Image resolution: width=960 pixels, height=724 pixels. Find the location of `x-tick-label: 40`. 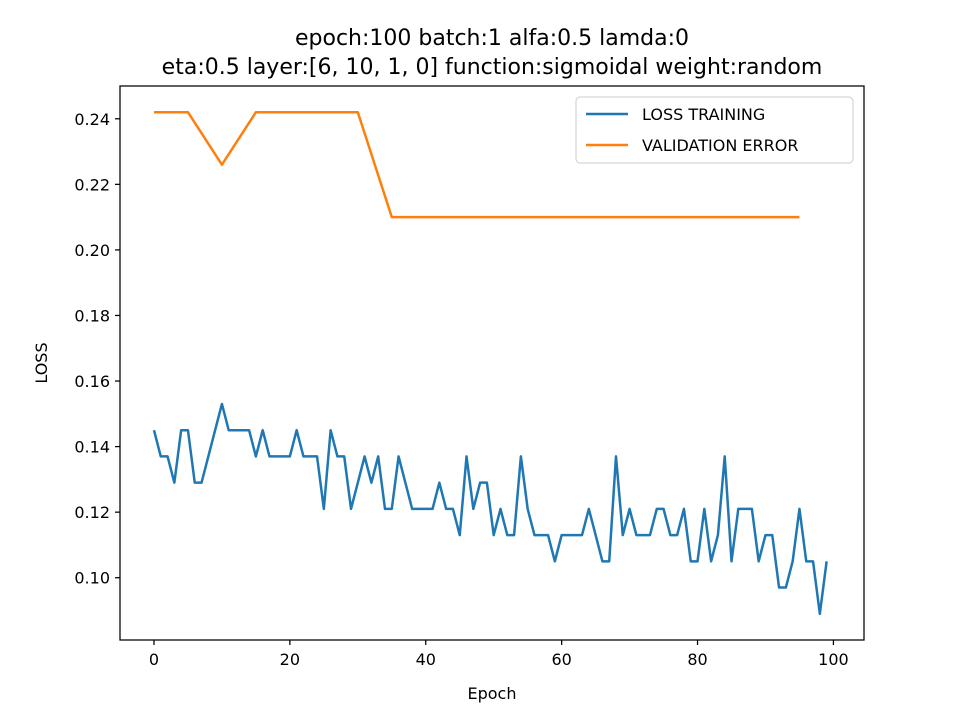

x-tick-label: 40 is located at coordinates (426, 659).